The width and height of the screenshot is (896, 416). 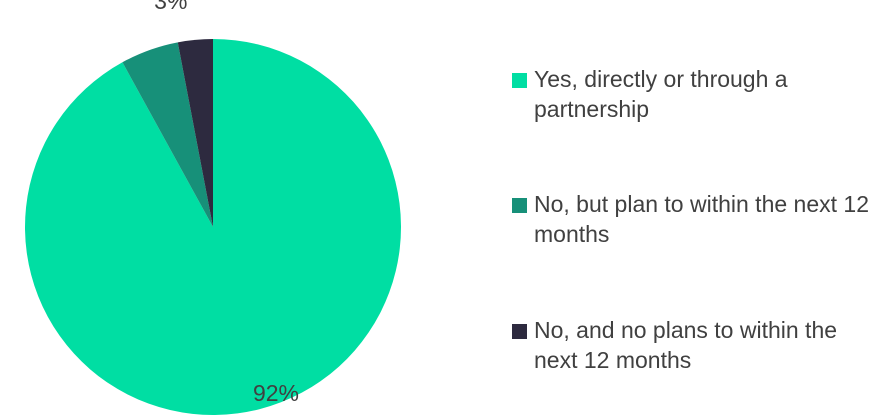 I want to click on legend-swatch-plan, so click(x=519, y=205).